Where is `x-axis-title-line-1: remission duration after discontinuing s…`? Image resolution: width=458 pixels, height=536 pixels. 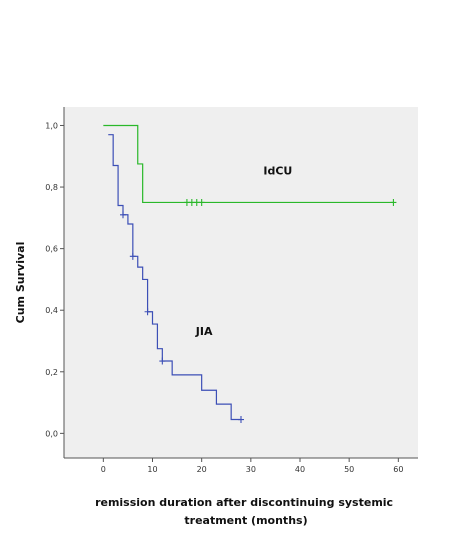
x-axis-title-line-1: remission duration after discontinuing s… is located at coordinates (244, 502).